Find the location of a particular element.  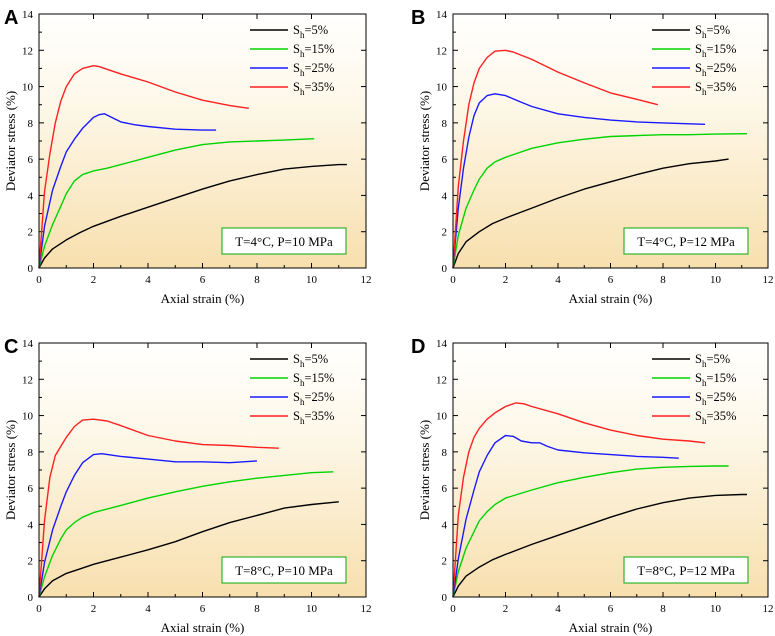

x-axis-label: Axial strain (%) is located at coordinates (203, 627).